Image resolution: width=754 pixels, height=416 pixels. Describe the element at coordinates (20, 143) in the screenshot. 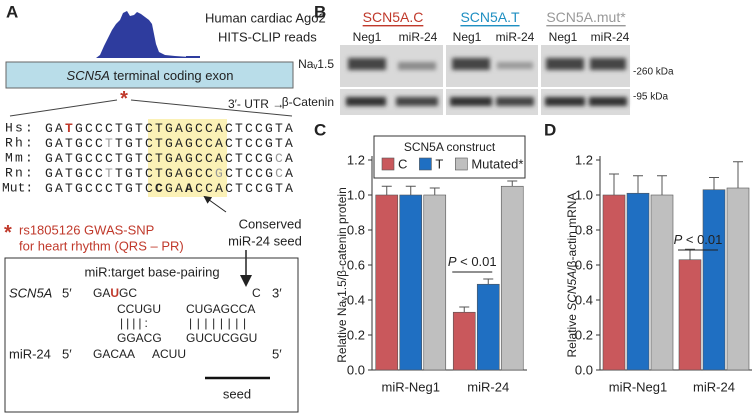

I see `species: Rh:` at that location.